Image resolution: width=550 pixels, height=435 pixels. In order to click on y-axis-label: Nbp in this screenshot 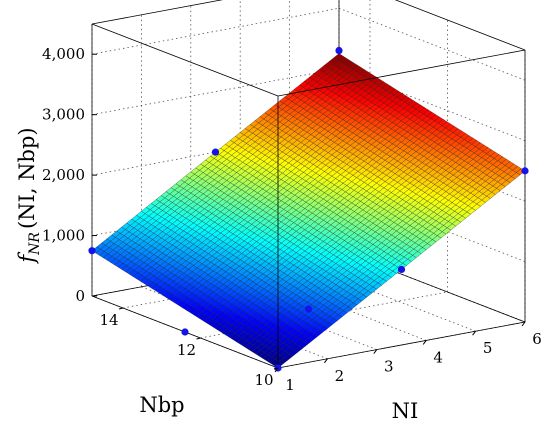, I will do `click(161, 405)`.